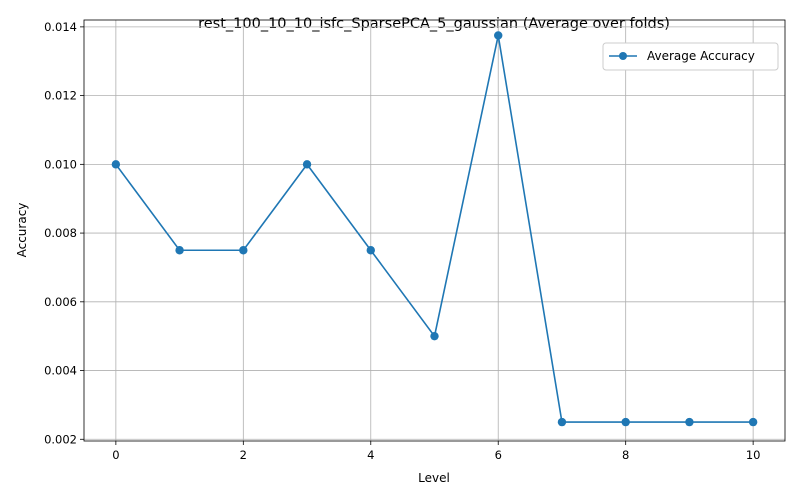 Image resolution: width=800 pixels, height=500 pixels. Describe the element at coordinates (434, 478) in the screenshot. I see `x-axis-label: Level` at that location.